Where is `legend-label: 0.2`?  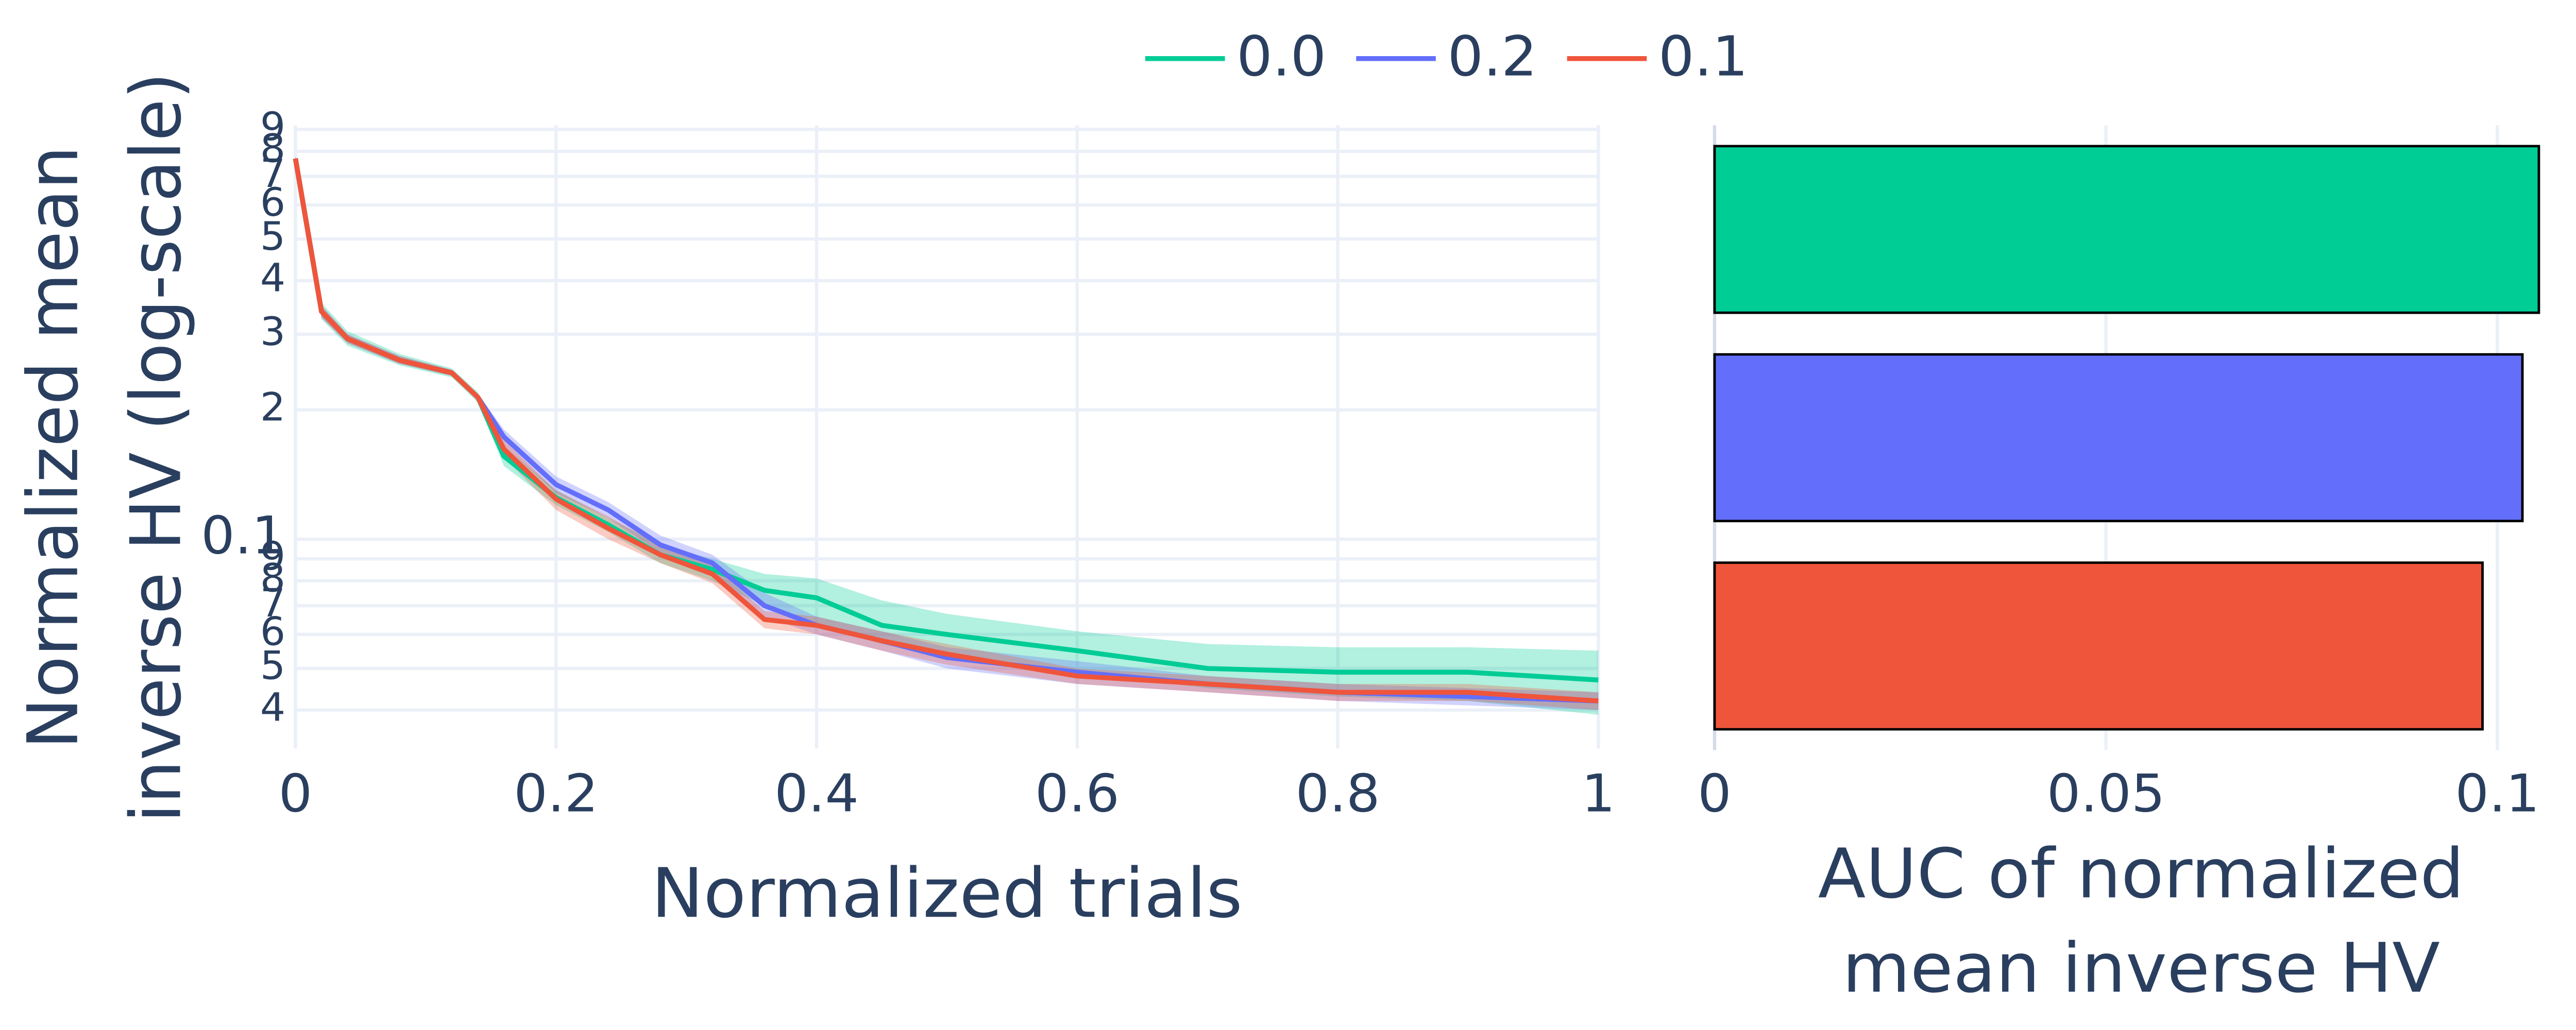 legend-label: 0.2 is located at coordinates (1492, 57).